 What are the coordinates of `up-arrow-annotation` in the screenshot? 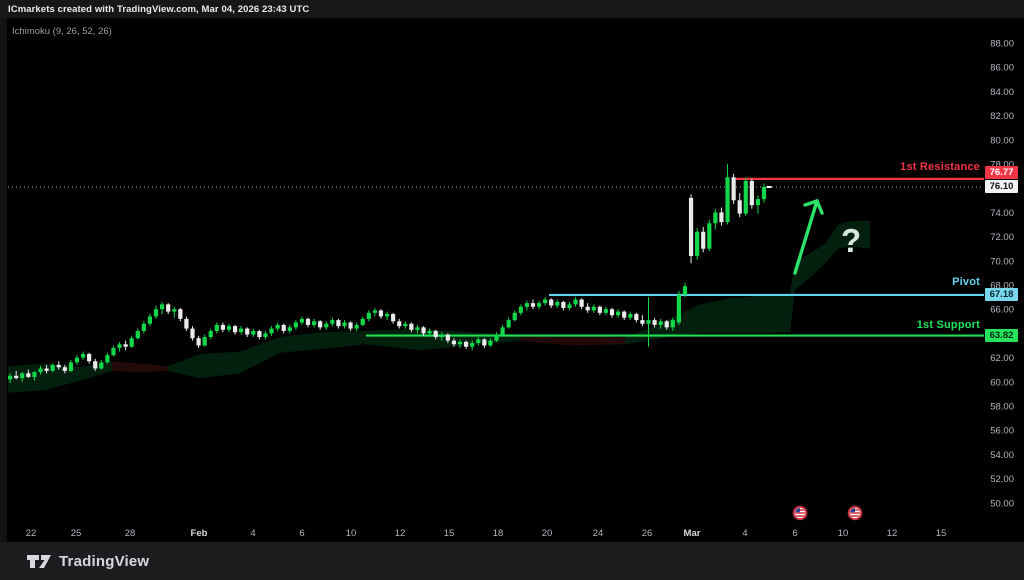 It's located at (806, 237).